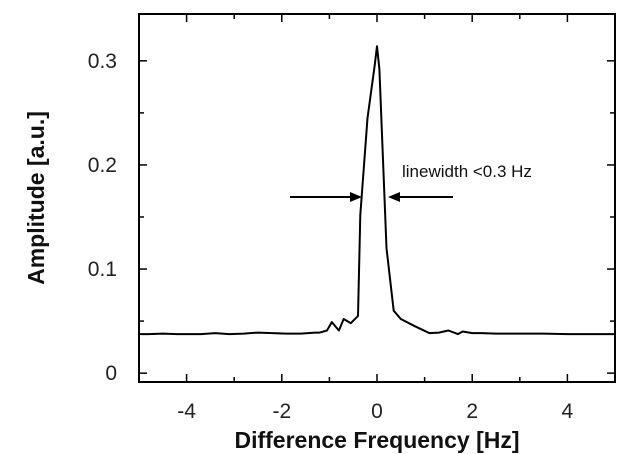  I want to click on x-tick-label: -4, so click(186, 411).